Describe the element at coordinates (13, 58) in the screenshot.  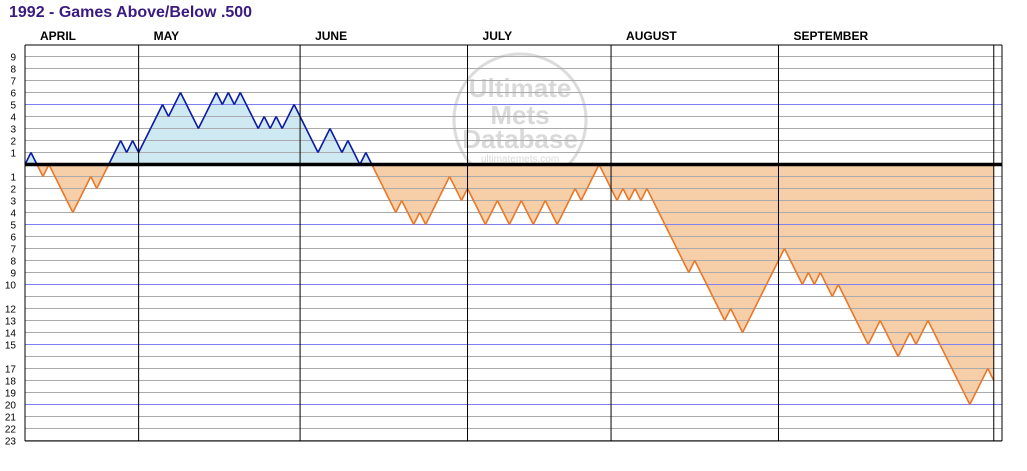
I see `y-tick-label: 9` at that location.